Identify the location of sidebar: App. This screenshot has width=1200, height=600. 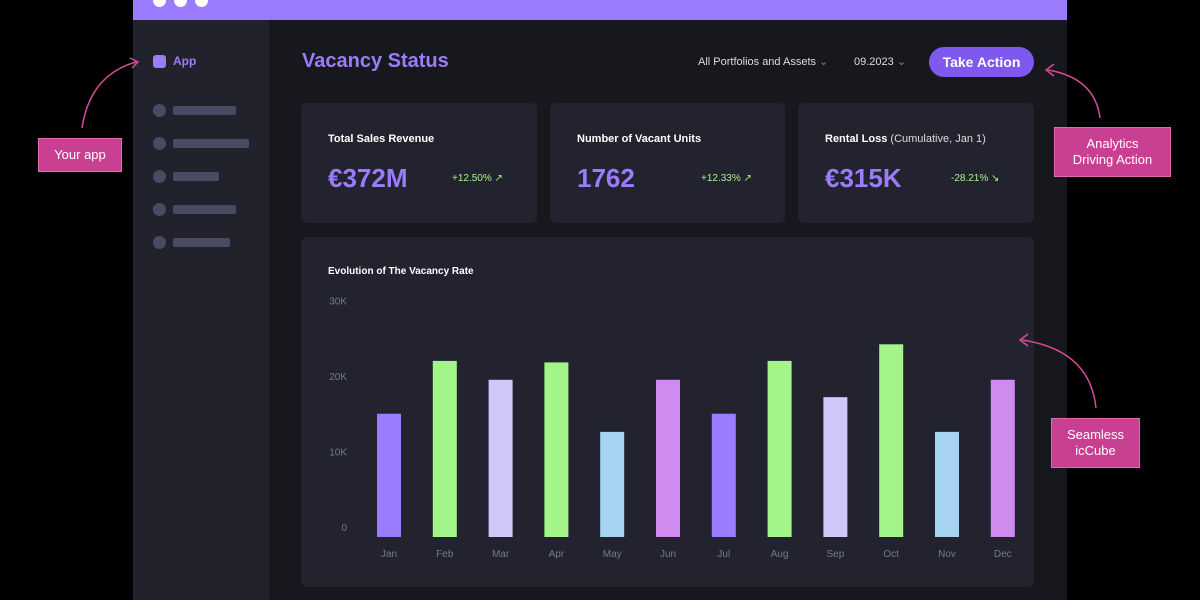
(201, 310).